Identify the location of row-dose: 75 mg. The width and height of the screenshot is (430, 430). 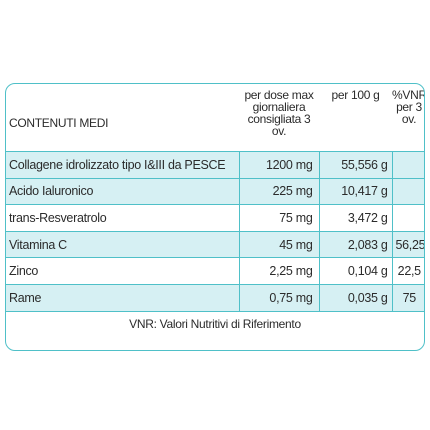
(278, 218).